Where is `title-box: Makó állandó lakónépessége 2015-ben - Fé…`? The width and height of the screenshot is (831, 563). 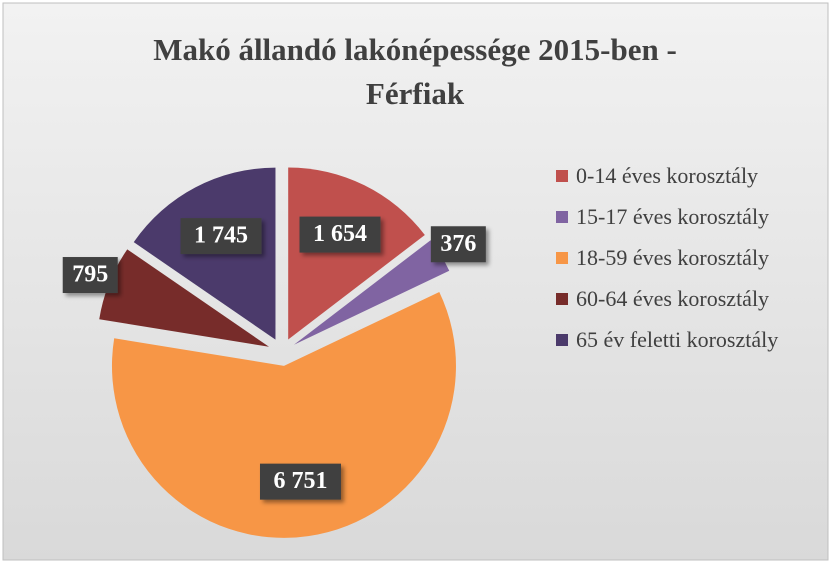 title-box: Makó állandó lakónépessége 2015-ben - Fé… is located at coordinates (415, 71).